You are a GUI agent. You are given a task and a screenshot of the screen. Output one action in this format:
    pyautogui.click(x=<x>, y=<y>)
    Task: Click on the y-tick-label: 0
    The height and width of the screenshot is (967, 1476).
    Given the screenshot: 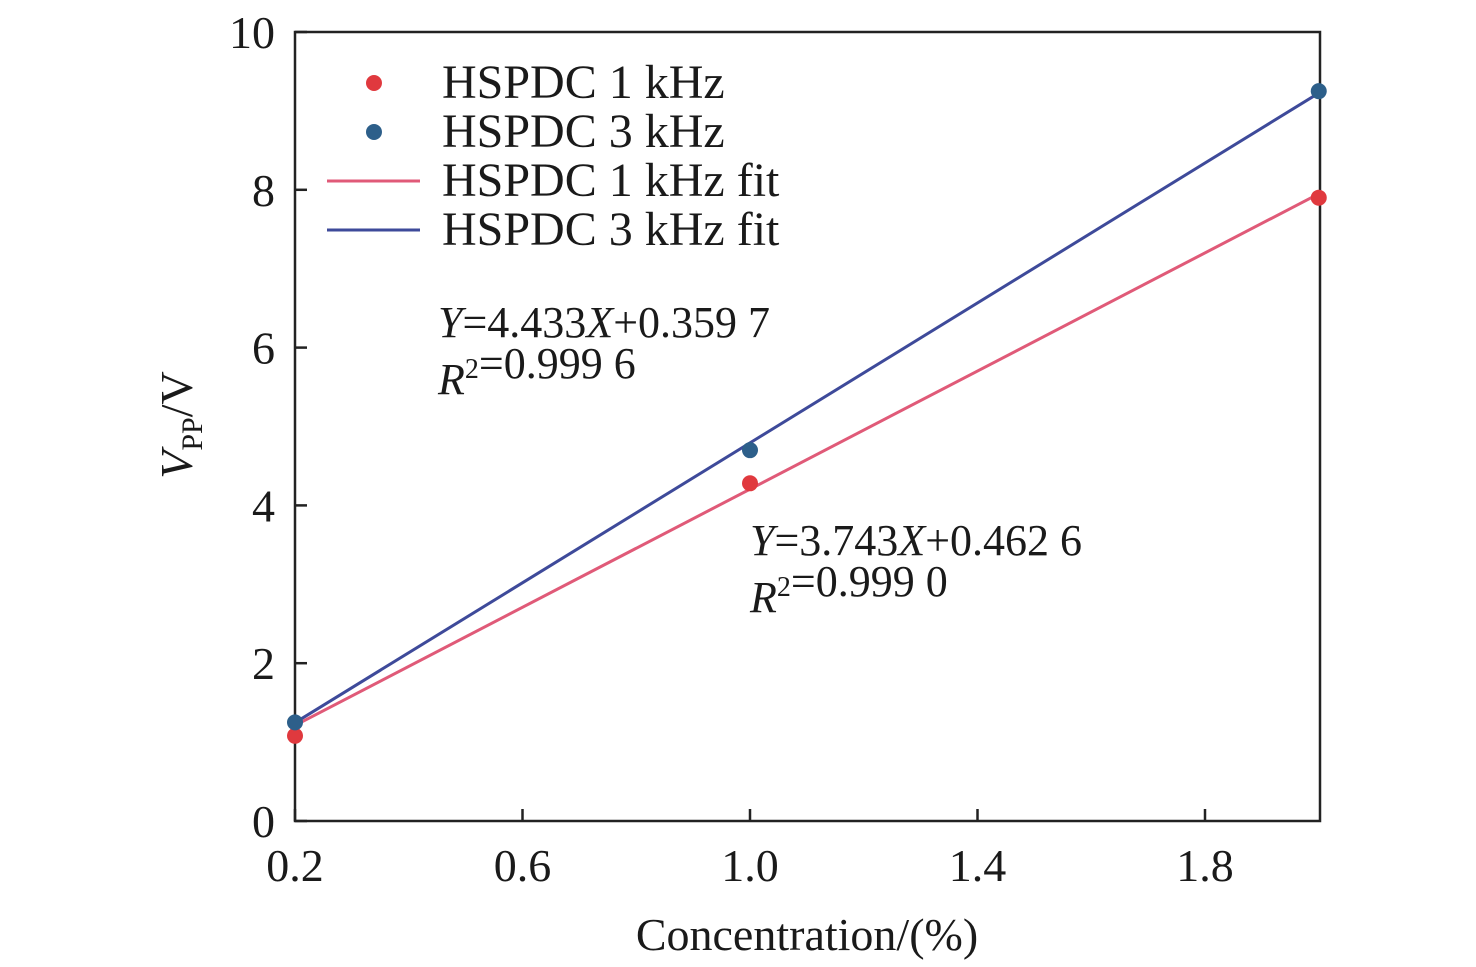 What is the action you would take?
    pyautogui.click(x=263, y=821)
    